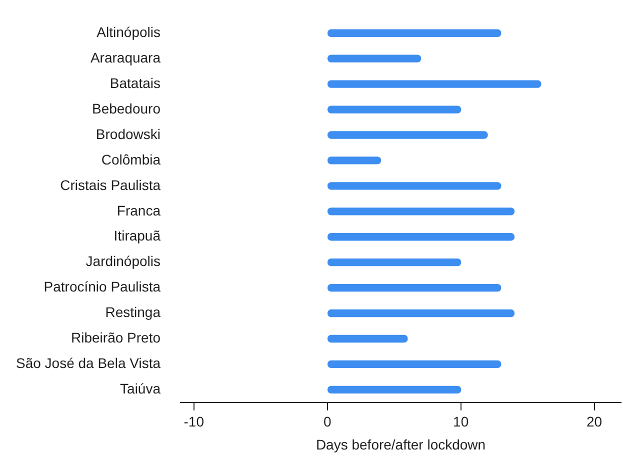  I want to click on y-tick-label: Batatais, so click(135, 82).